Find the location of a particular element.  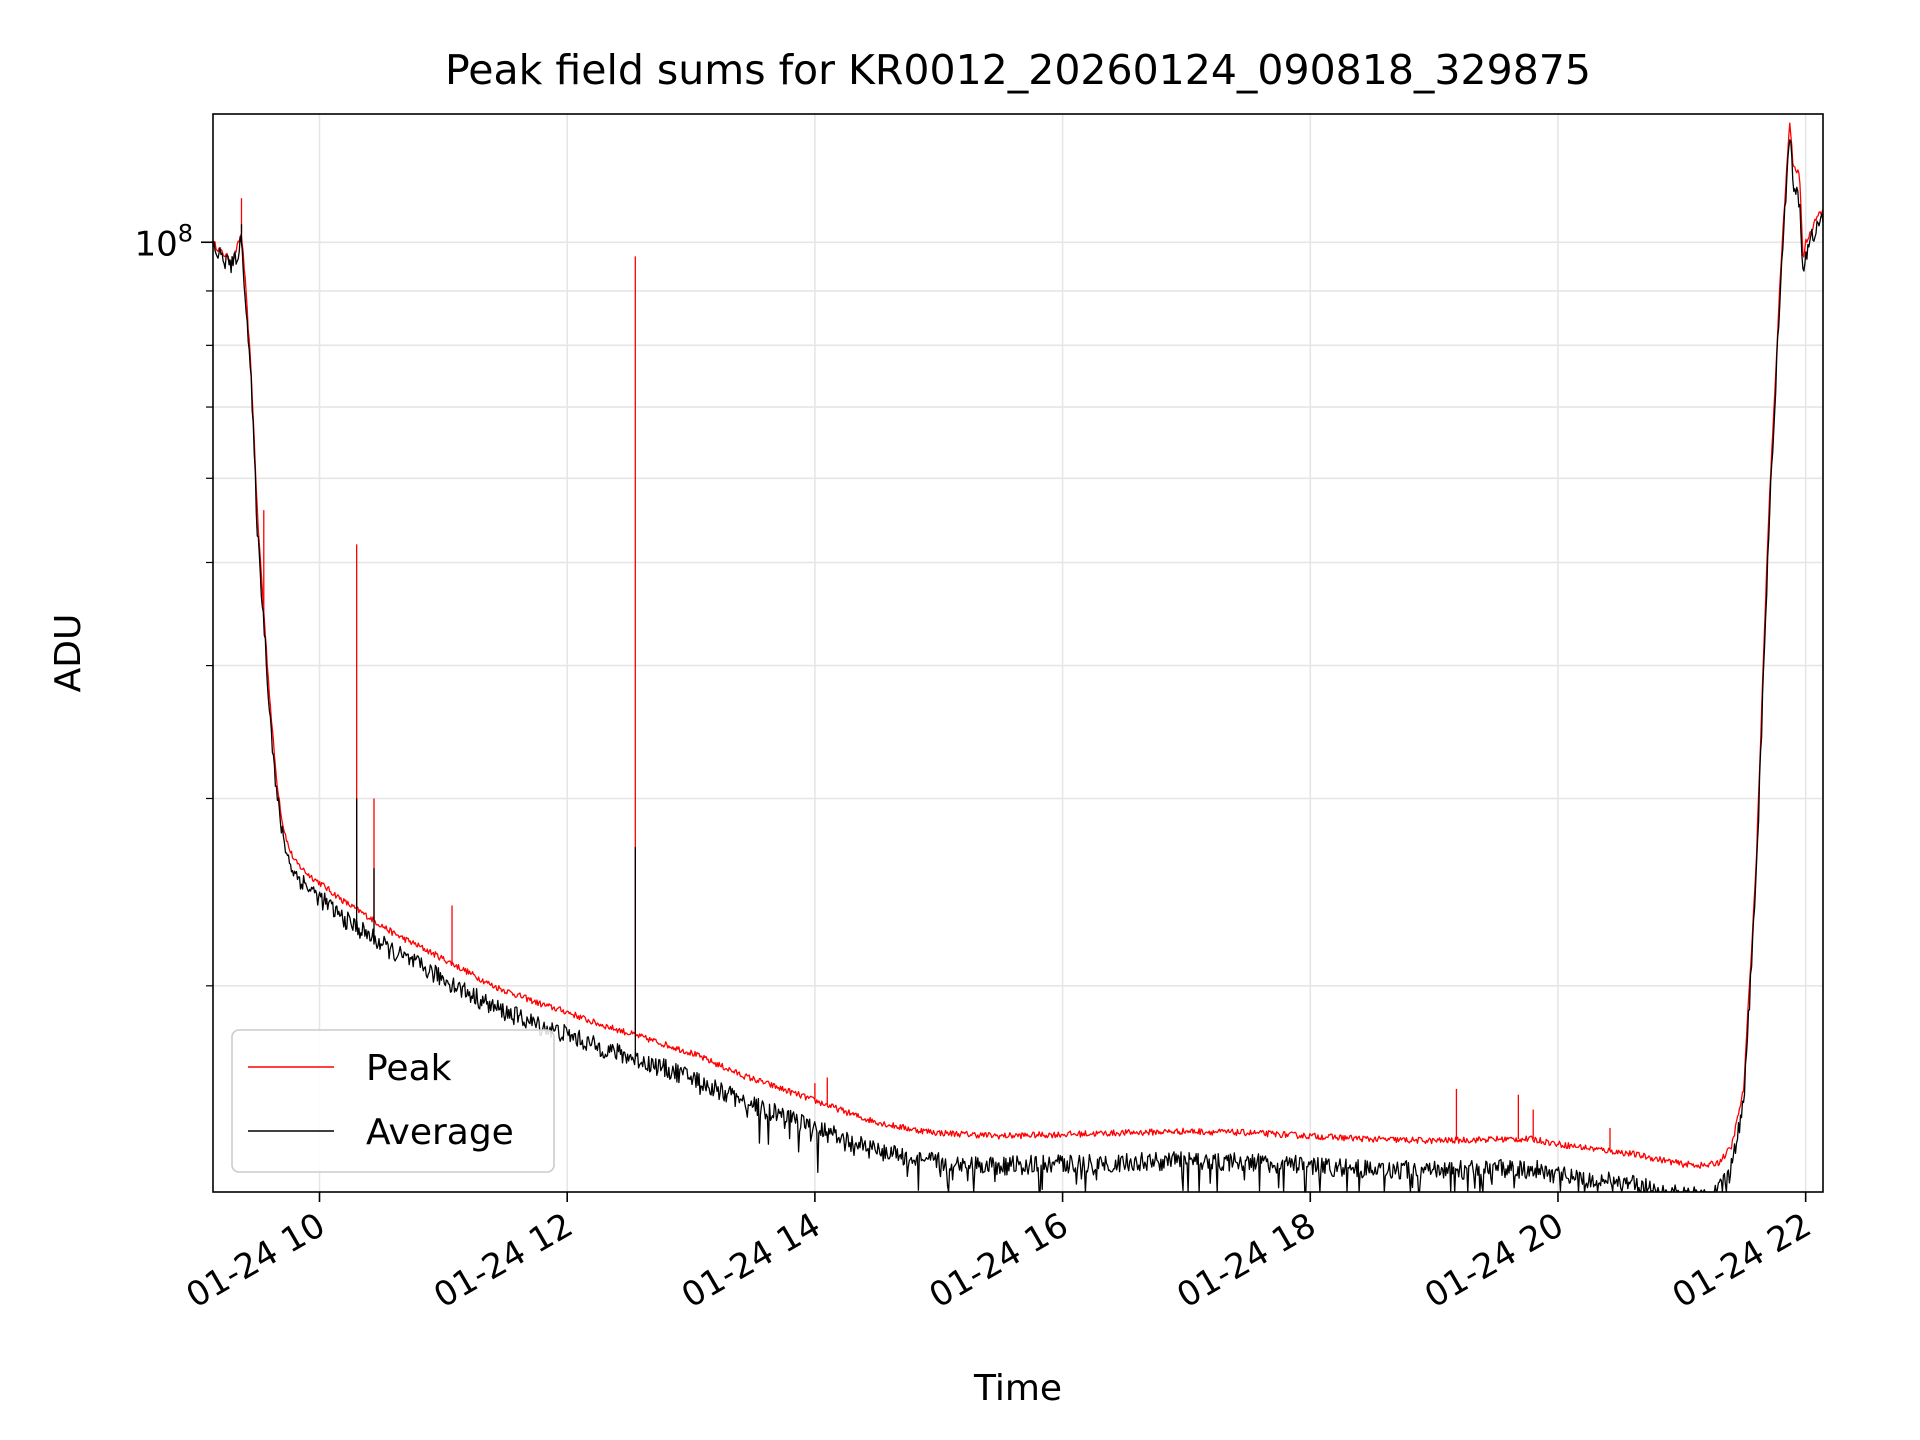

legend-frame is located at coordinates (393, 1101).